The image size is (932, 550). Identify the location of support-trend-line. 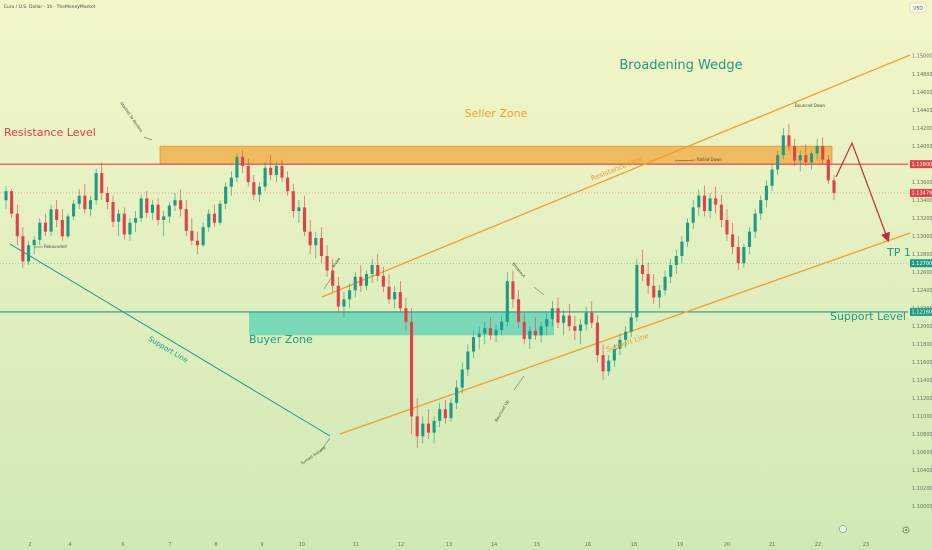
(170, 340).